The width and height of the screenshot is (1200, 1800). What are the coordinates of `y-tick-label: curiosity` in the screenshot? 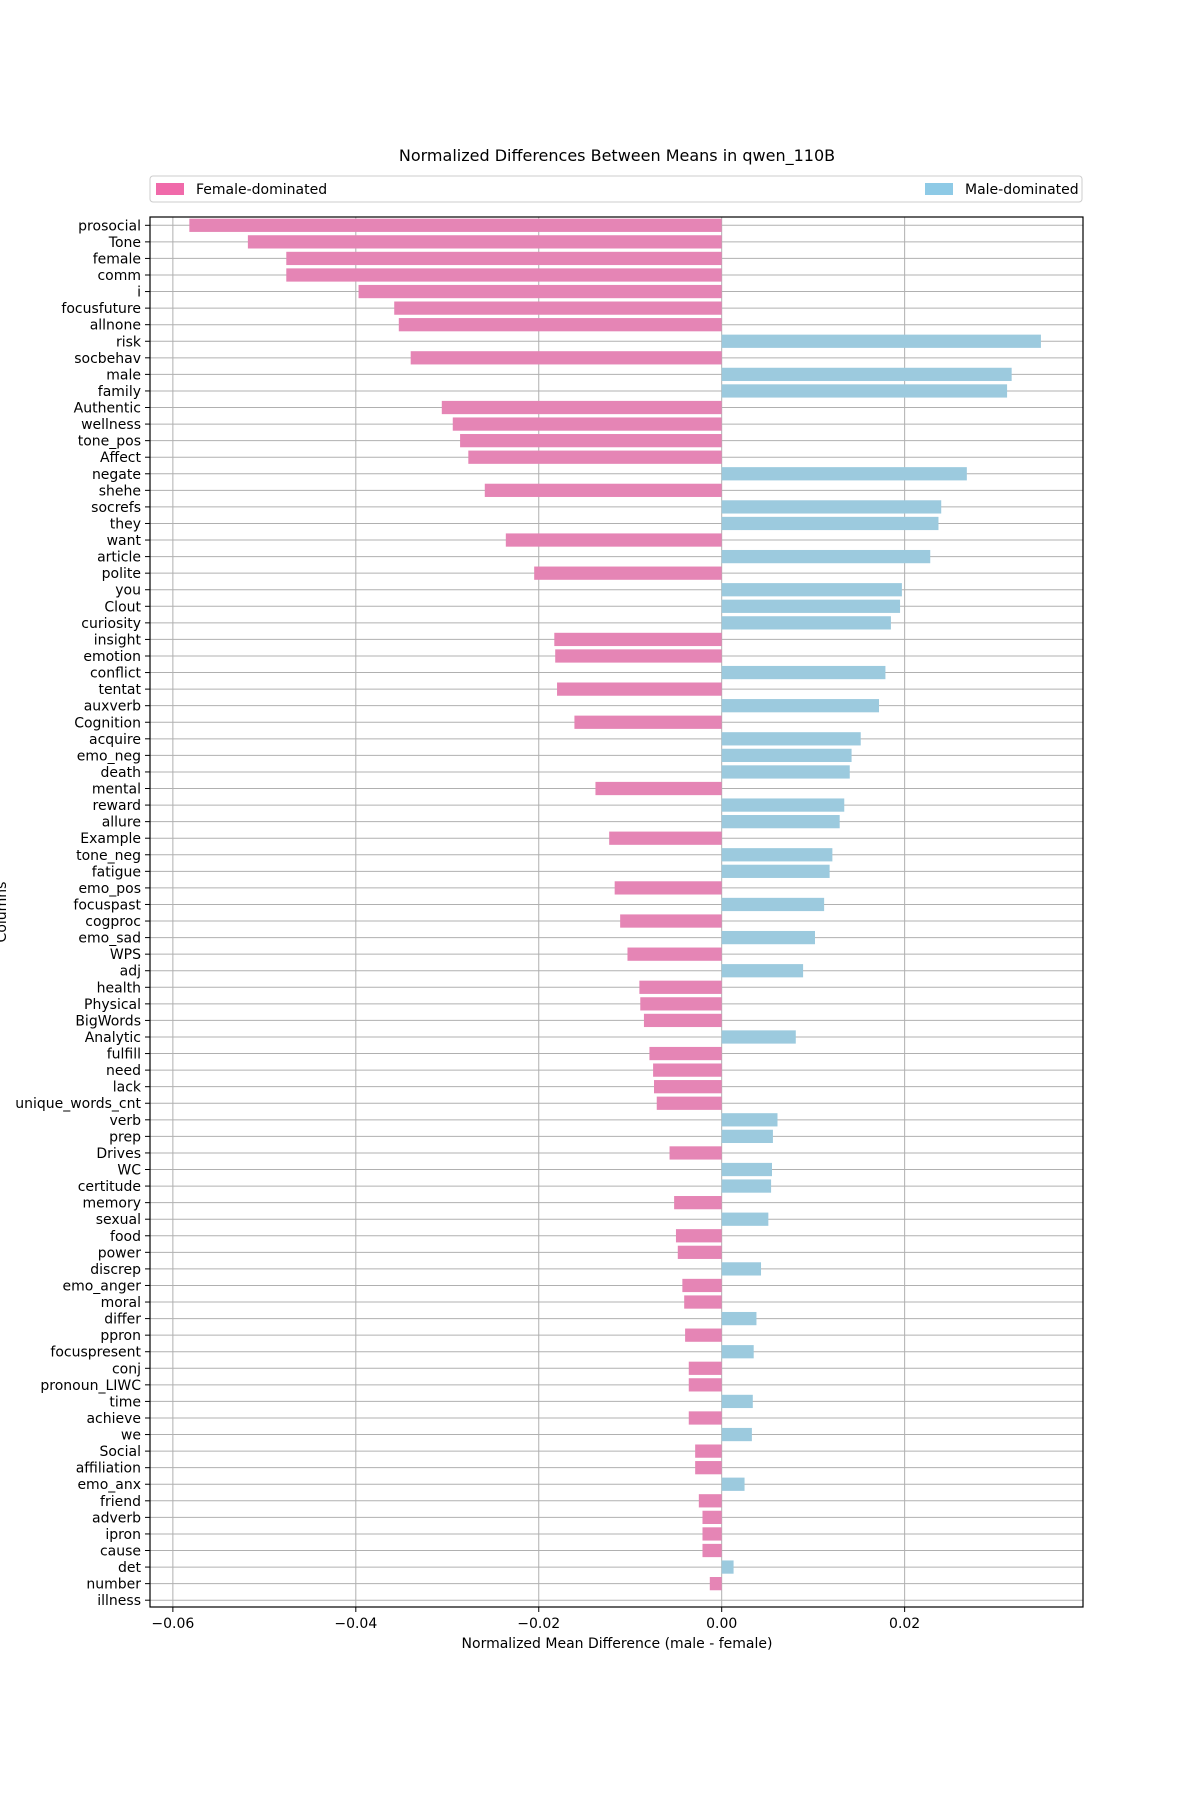 It's located at (111, 624).